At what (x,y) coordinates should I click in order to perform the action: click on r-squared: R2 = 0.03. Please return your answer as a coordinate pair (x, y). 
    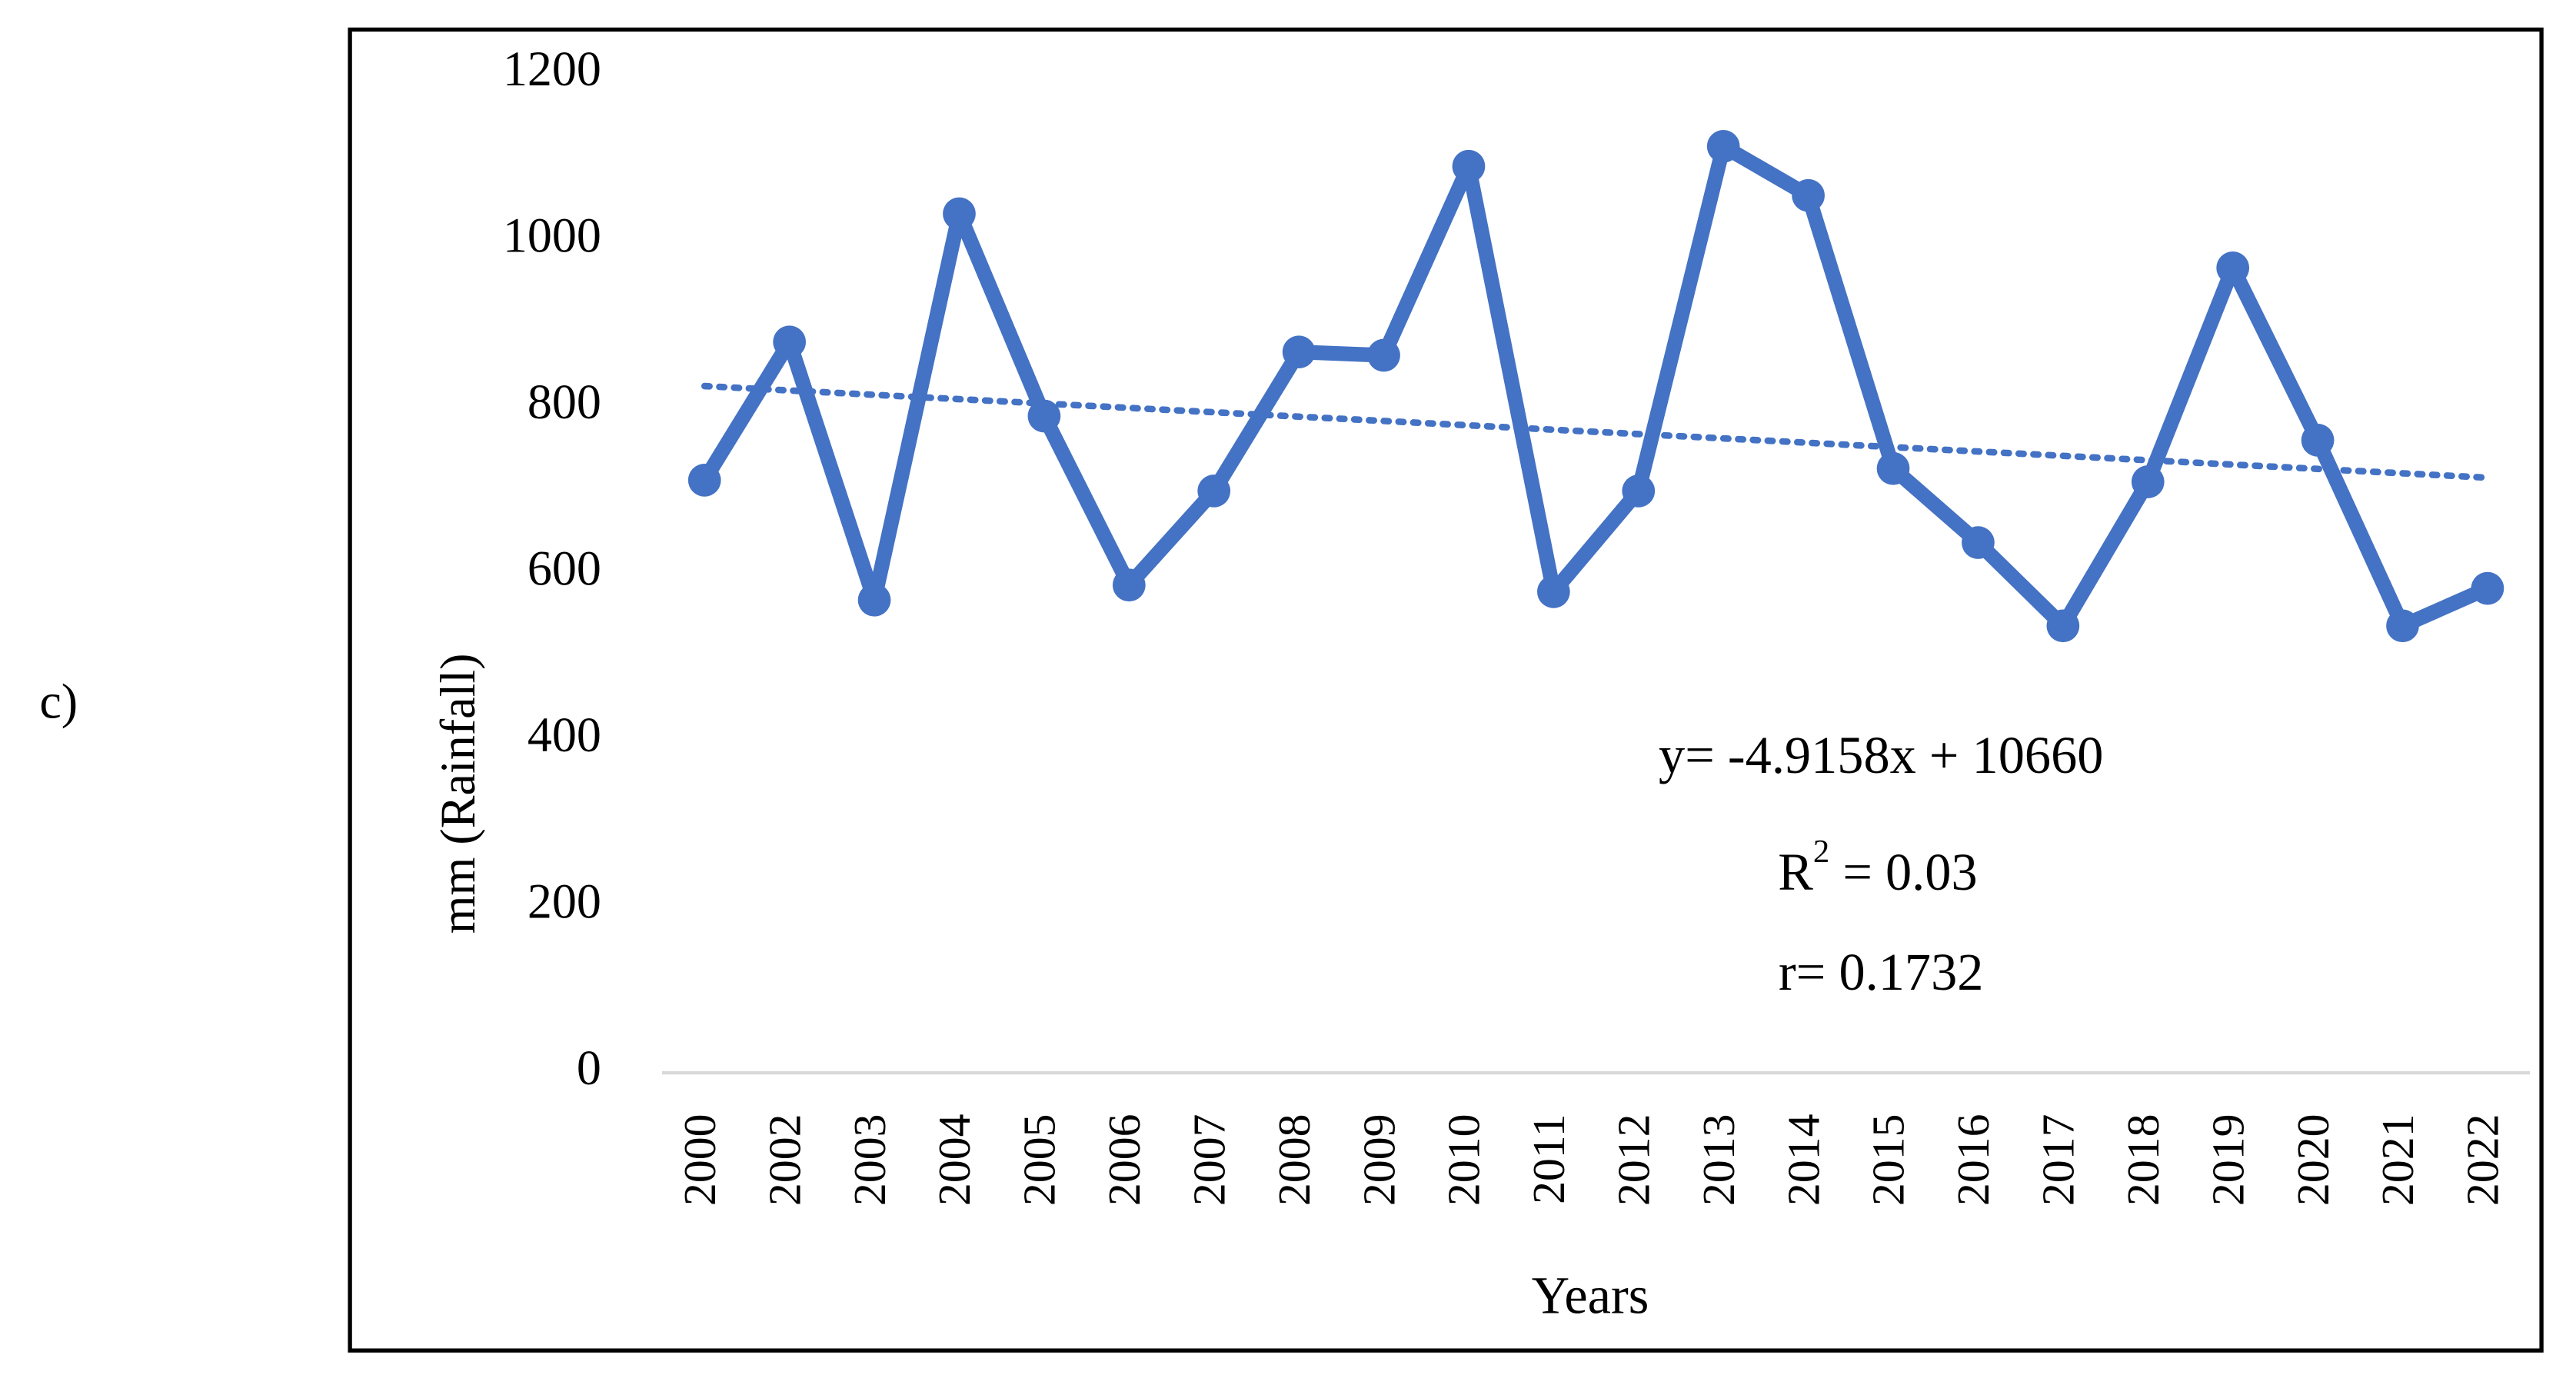
    Looking at the image, I should click on (1877, 867).